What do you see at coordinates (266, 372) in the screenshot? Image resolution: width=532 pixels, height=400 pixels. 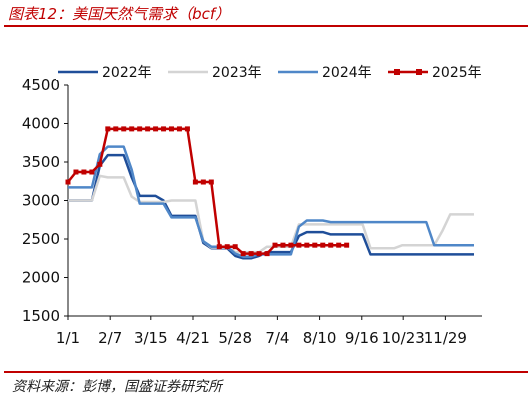 I see `footer-rule` at bounding box center [266, 372].